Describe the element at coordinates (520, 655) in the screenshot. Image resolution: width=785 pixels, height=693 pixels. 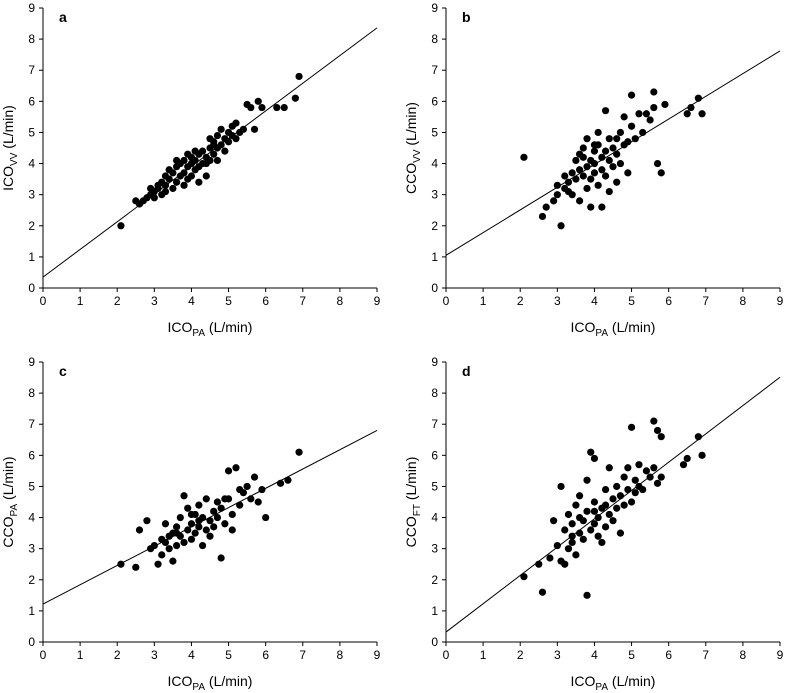
I see `x-tick-label: 2` at that location.